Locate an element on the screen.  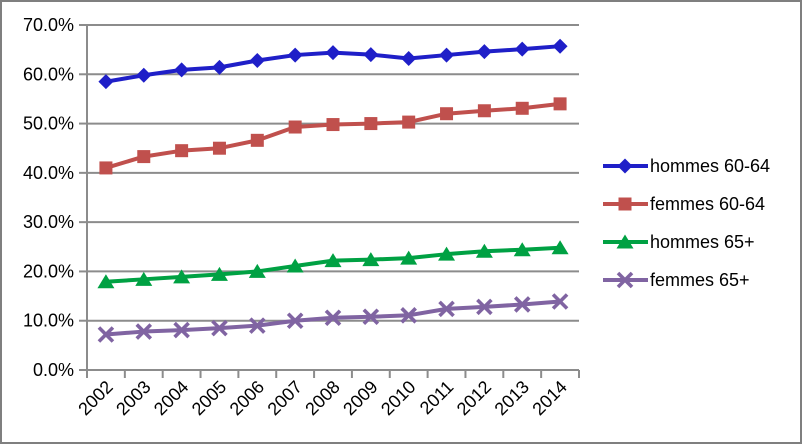
legend-item-femmes-60-64: femmes 60-64 is located at coordinates (686, 204).